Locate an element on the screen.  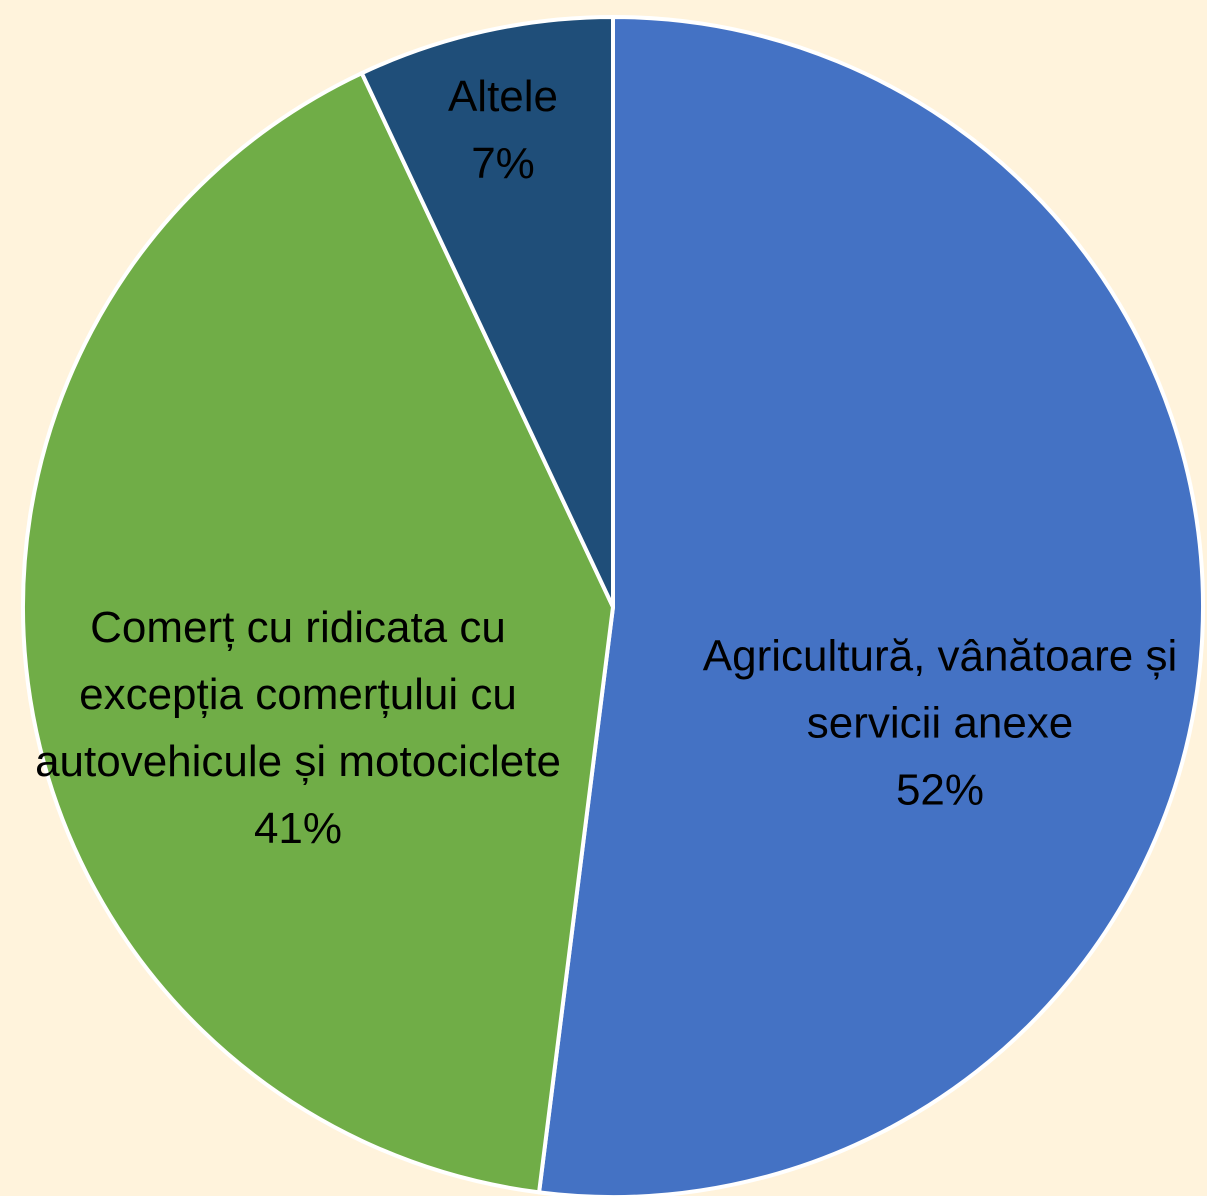
category-label: Agricultură, vânătoare și servicii anexe is located at coordinates (940, 689).